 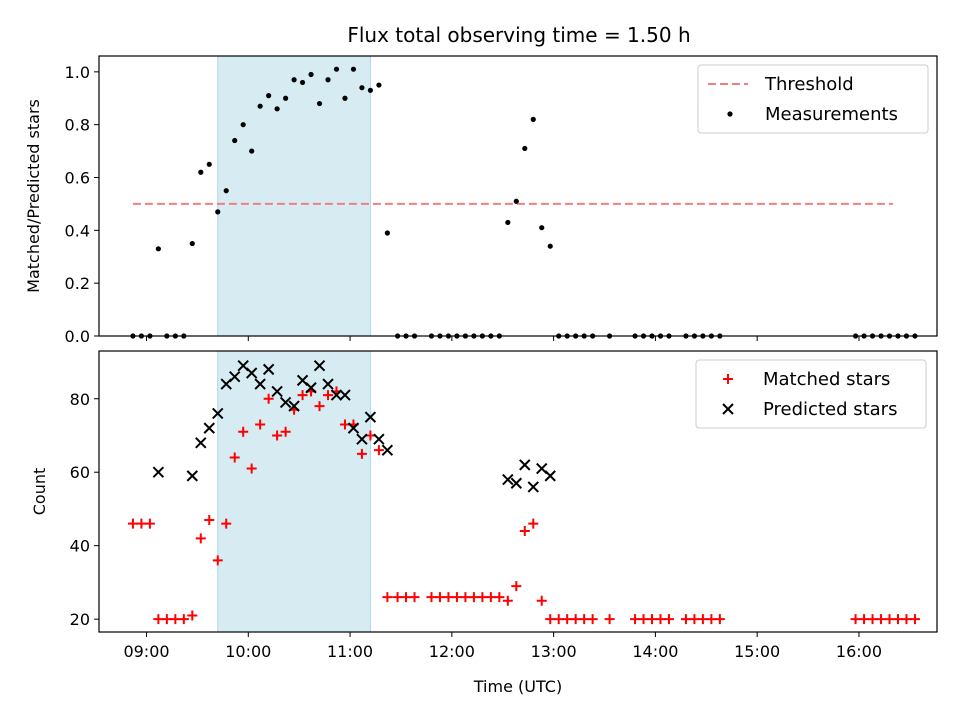 I want to click on y-tick-label: 1.0, so click(x=77, y=72).